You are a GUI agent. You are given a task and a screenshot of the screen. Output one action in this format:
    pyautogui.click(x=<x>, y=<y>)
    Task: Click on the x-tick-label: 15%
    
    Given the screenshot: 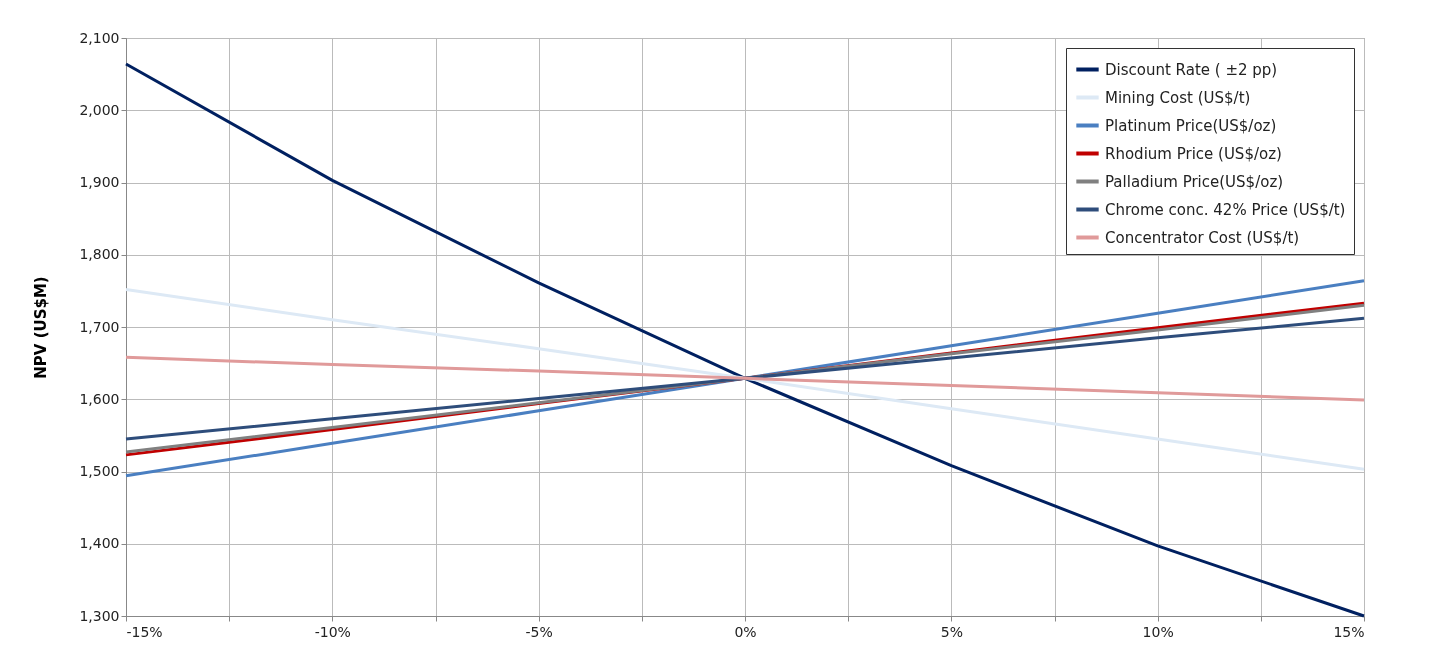 What is the action you would take?
    pyautogui.click(x=1349, y=631)
    